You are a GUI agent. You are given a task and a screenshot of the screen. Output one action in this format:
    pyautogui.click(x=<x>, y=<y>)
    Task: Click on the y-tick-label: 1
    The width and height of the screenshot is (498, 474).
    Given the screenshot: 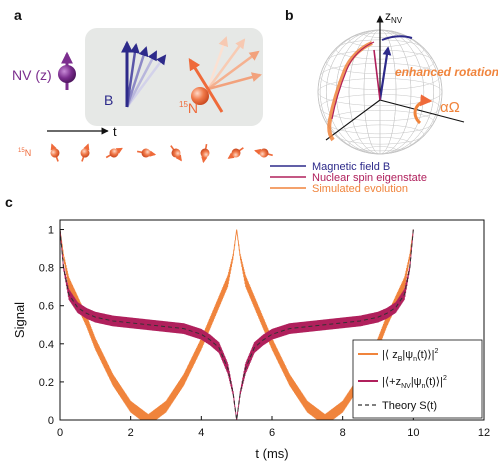 What is the action you would take?
    pyautogui.click(x=51, y=231)
    